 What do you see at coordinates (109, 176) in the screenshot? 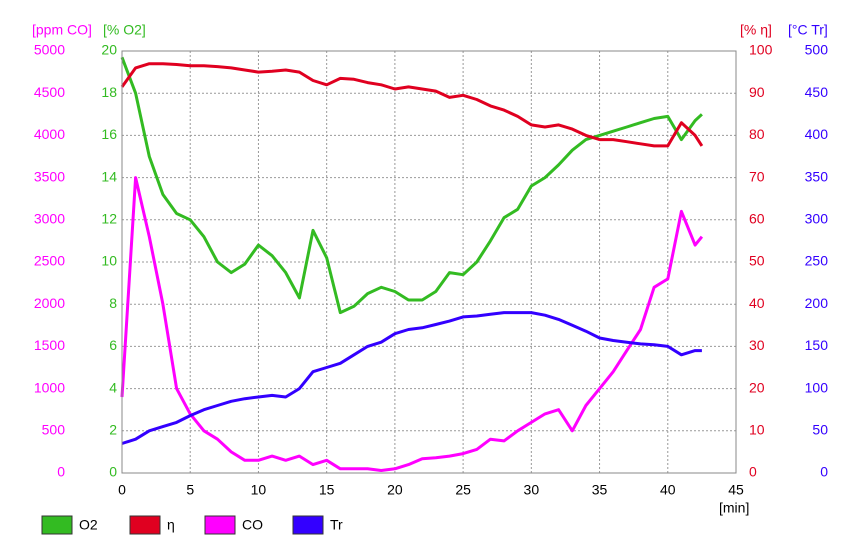
I see `y-tick-label: 14` at bounding box center [109, 176].